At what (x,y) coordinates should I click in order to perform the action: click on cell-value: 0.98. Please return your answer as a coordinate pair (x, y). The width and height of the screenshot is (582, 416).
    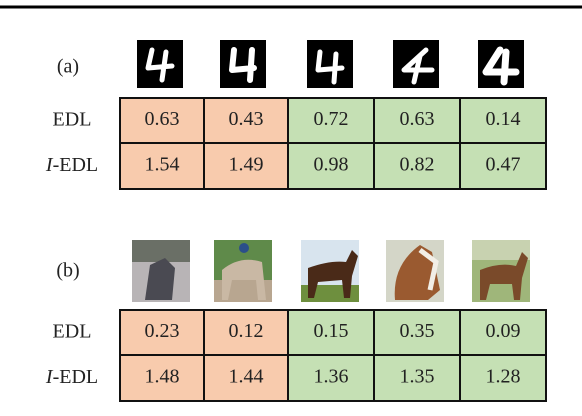
    Looking at the image, I should click on (331, 165).